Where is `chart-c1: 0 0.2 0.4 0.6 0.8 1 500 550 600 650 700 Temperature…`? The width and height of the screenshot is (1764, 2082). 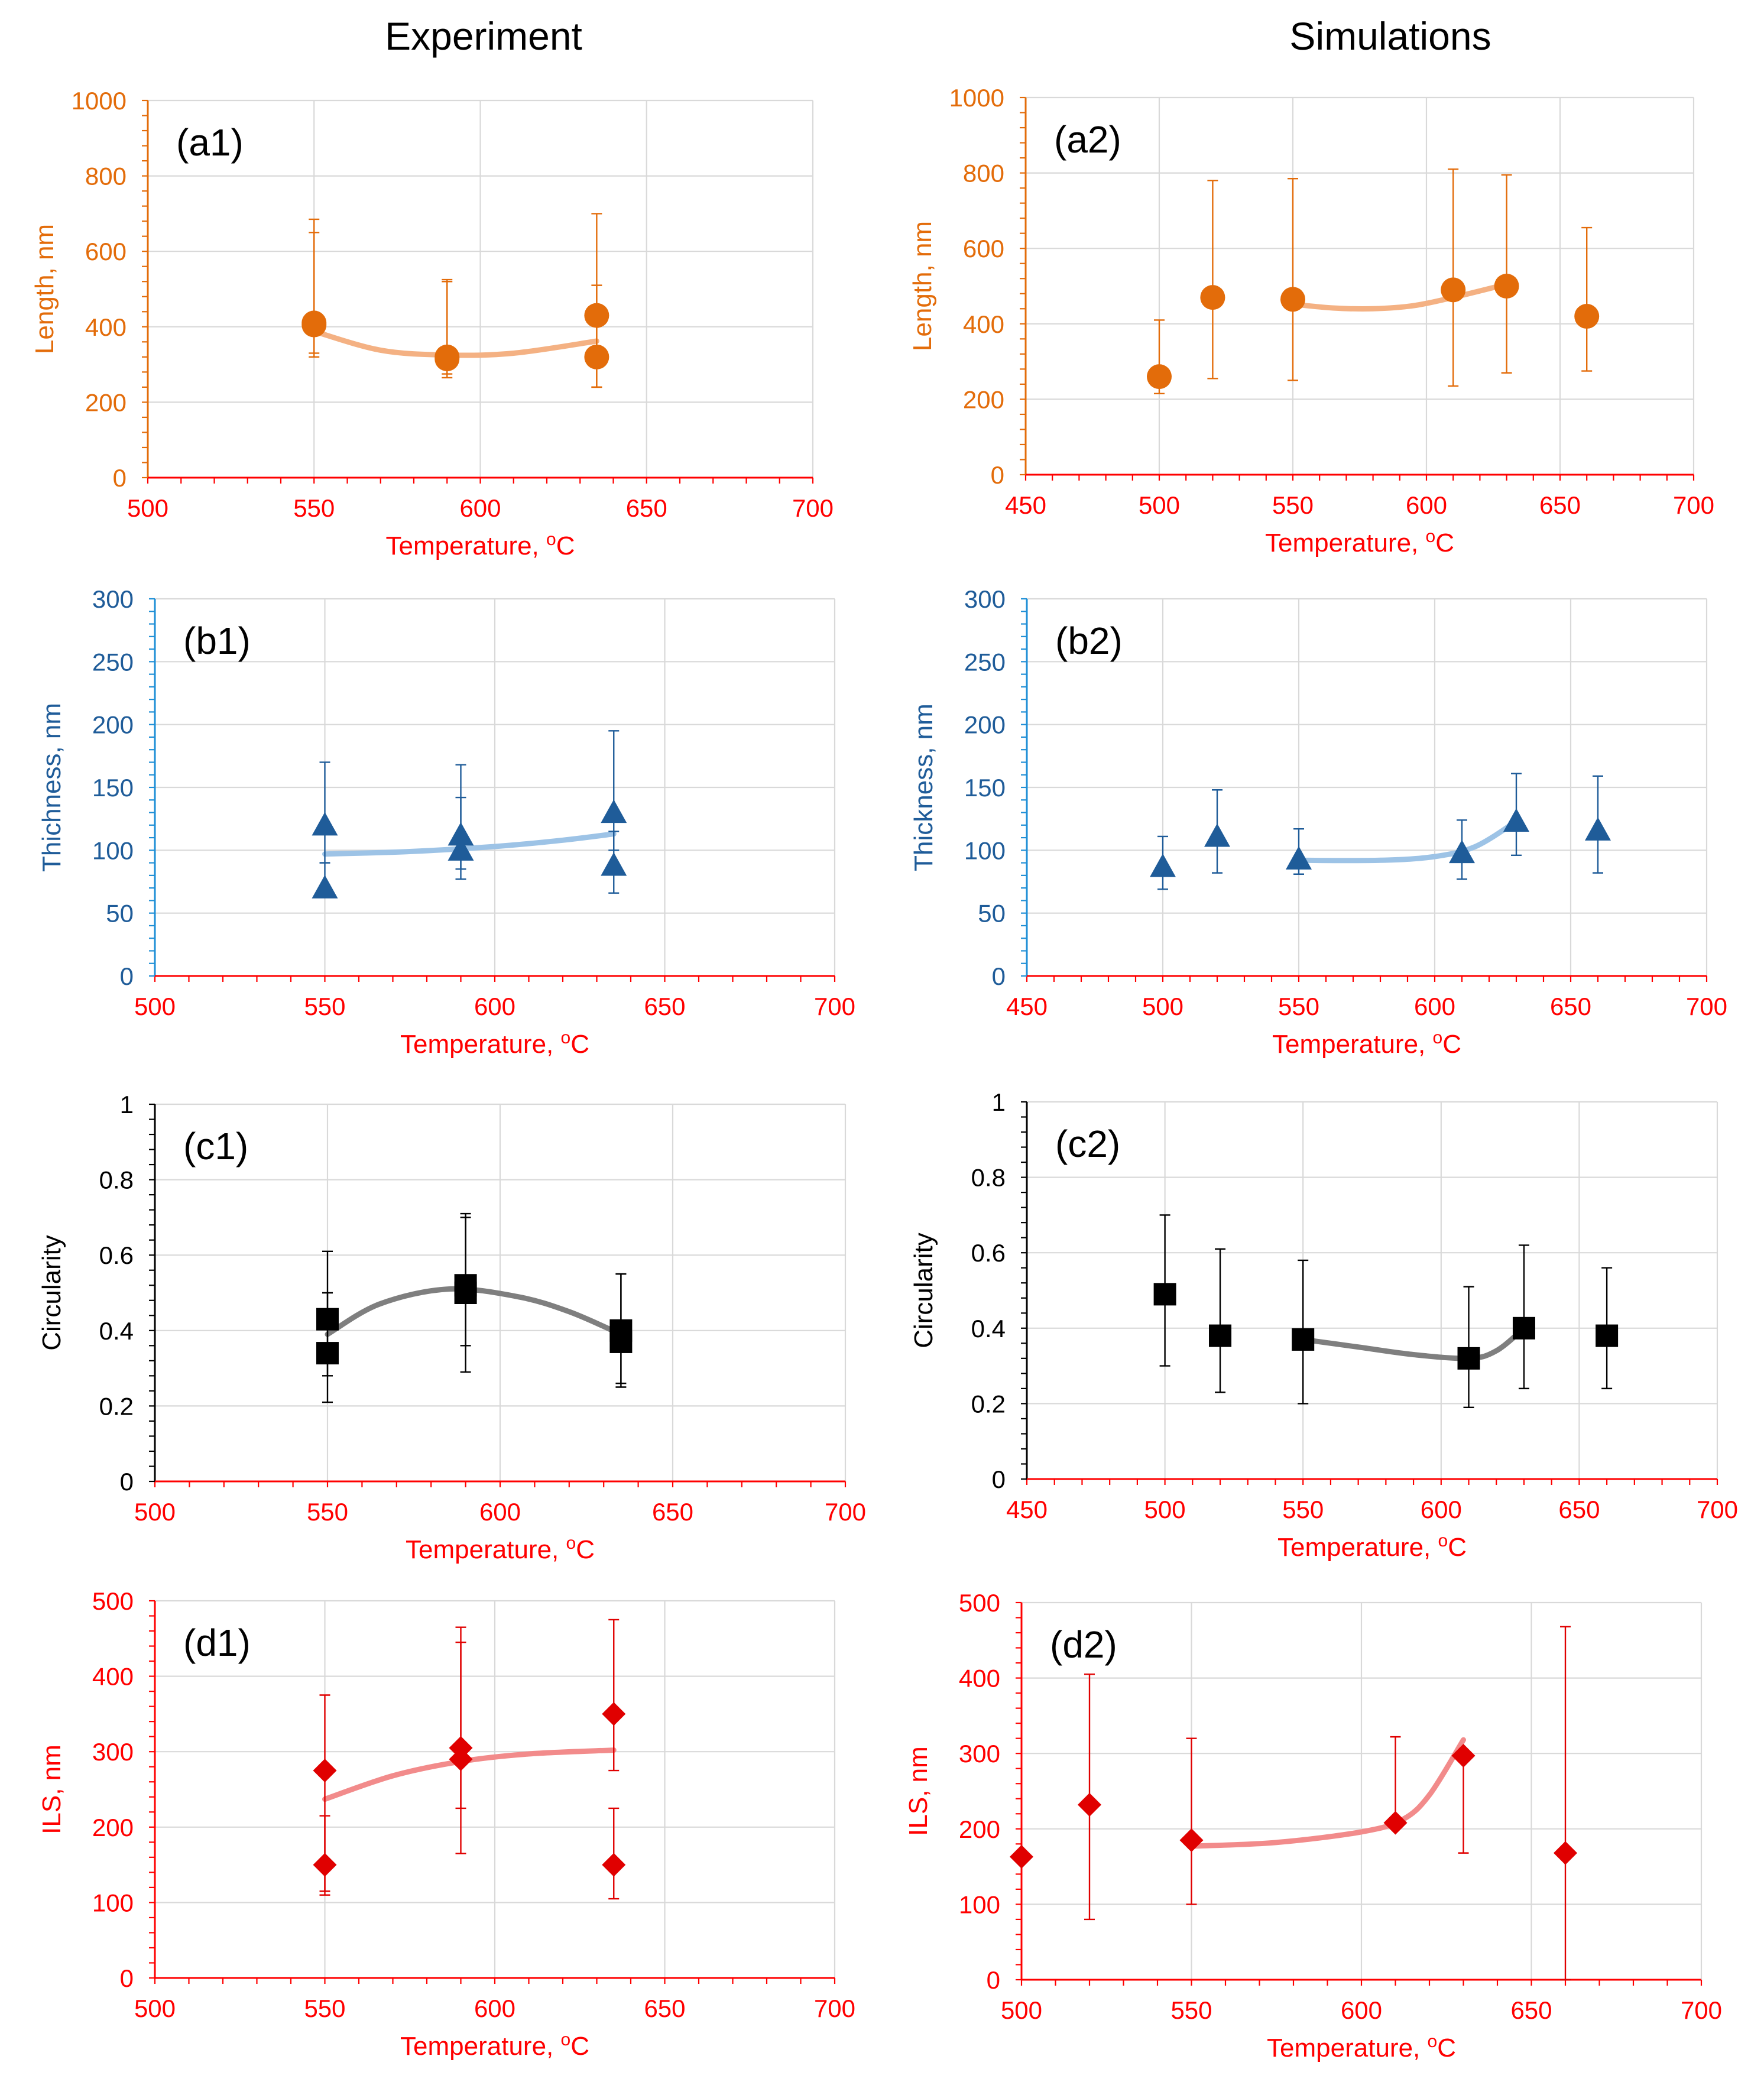
chart-c1: 0 0.2 0.4 0.6 0.8 1 500 550 600 650 700 Temperature… is located at coordinates (451, 1327).